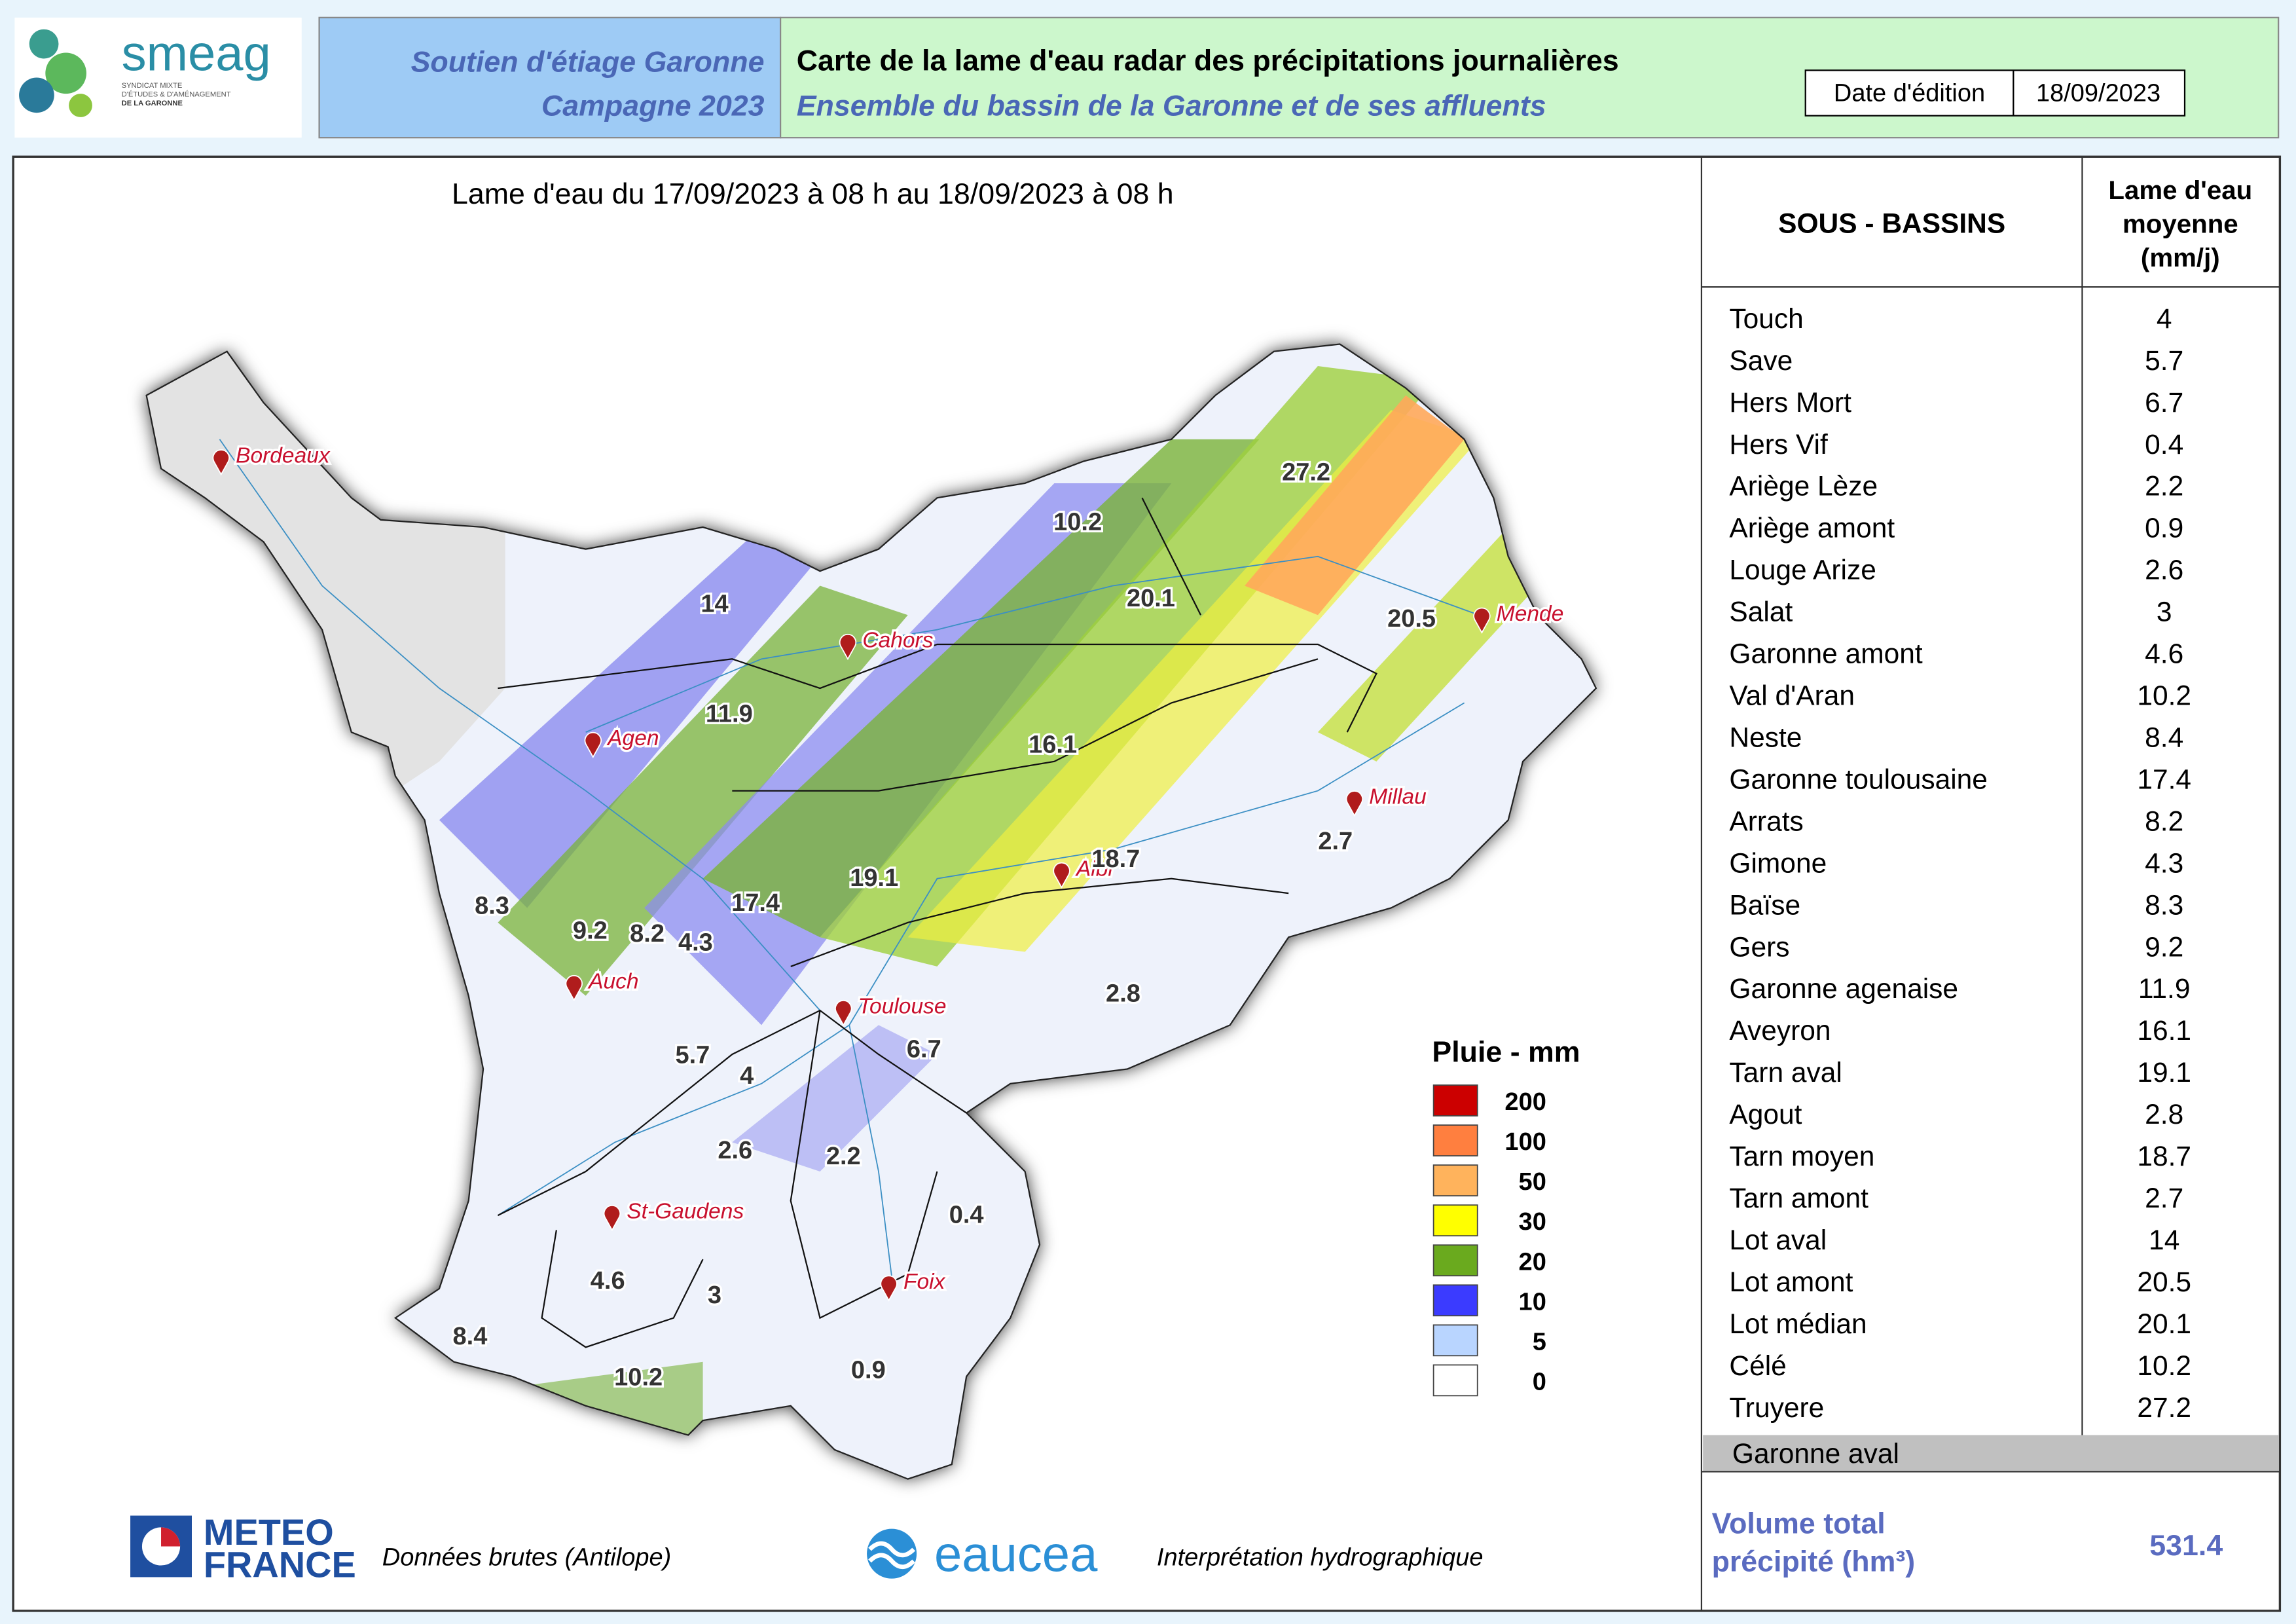  Describe the element at coordinates (1411, 619) in the screenshot. I see `basin-value: 20.5` at that location.